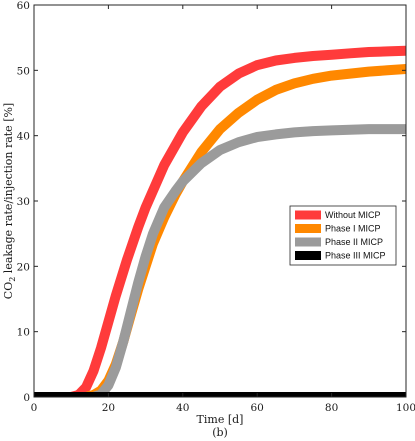  What do you see at coordinates (220, 419) in the screenshot?
I see `x-axis-label: Time [d]` at bounding box center [220, 419].